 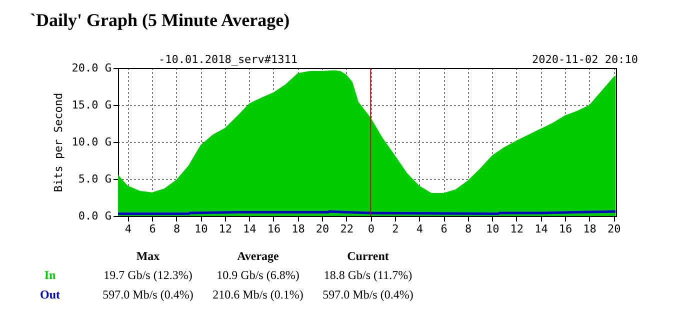 What do you see at coordinates (95, 216) in the screenshot?
I see `y-tick-label: 0.0 G` at bounding box center [95, 216].